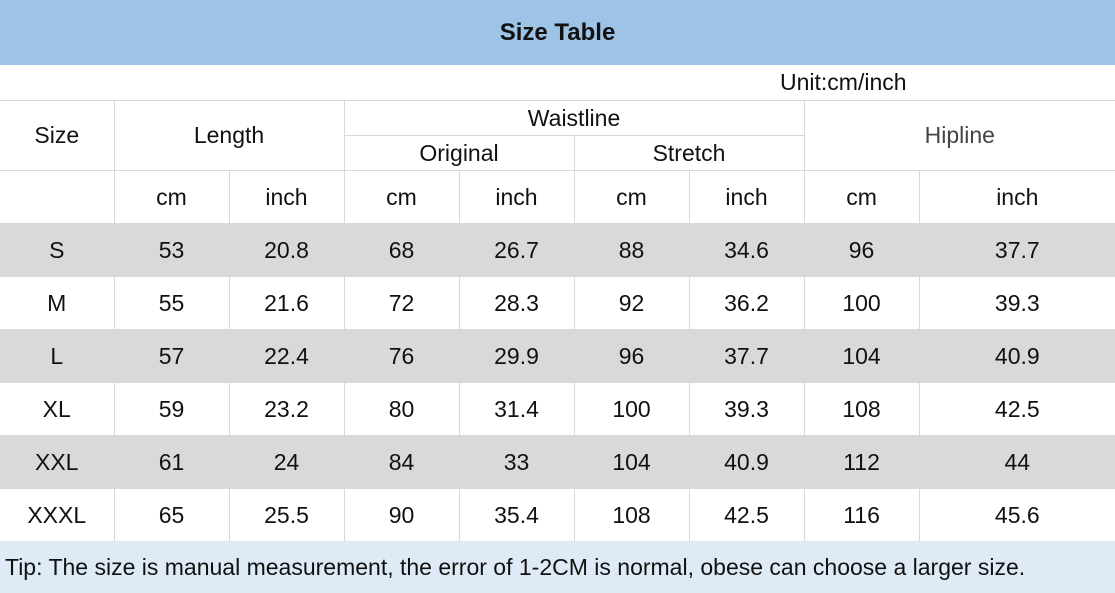 The image size is (1115, 593). I want to click on cell-hip-cm: 96, so click(861, 250).